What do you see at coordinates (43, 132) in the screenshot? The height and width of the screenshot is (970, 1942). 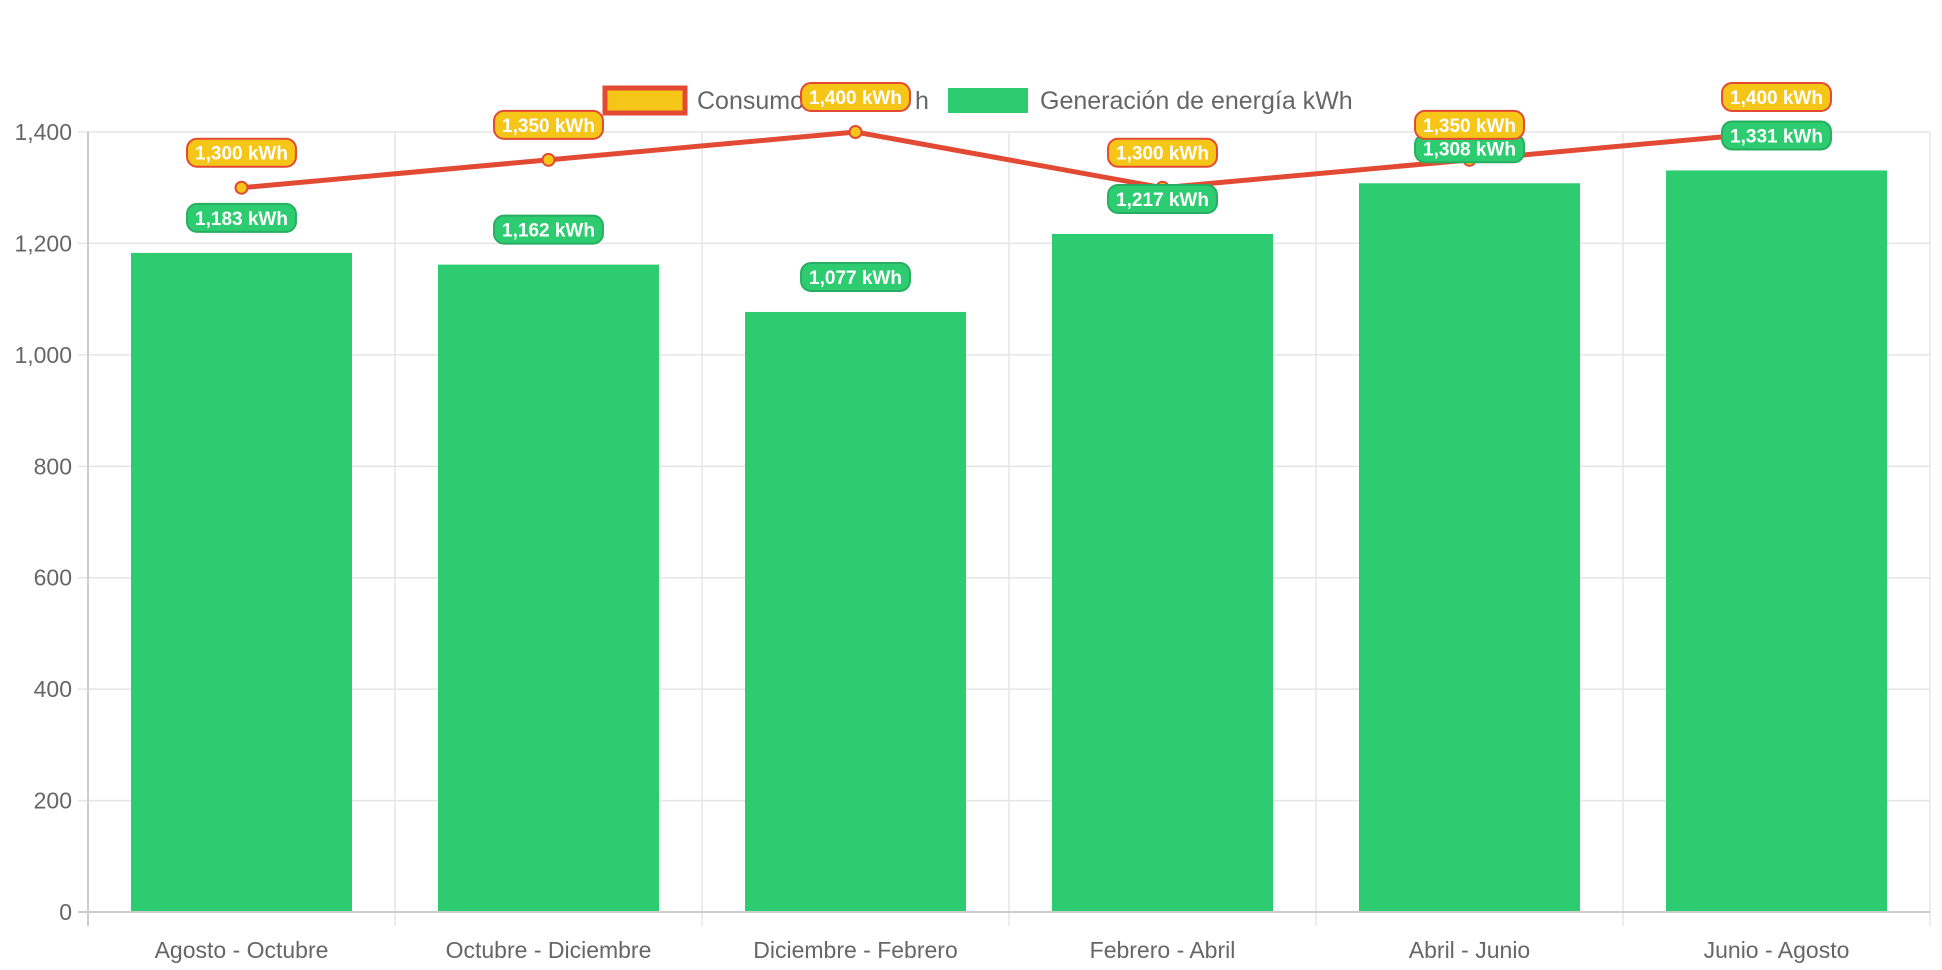 I see `y-tick-label: 1,400` at bounding box center [43, 132].